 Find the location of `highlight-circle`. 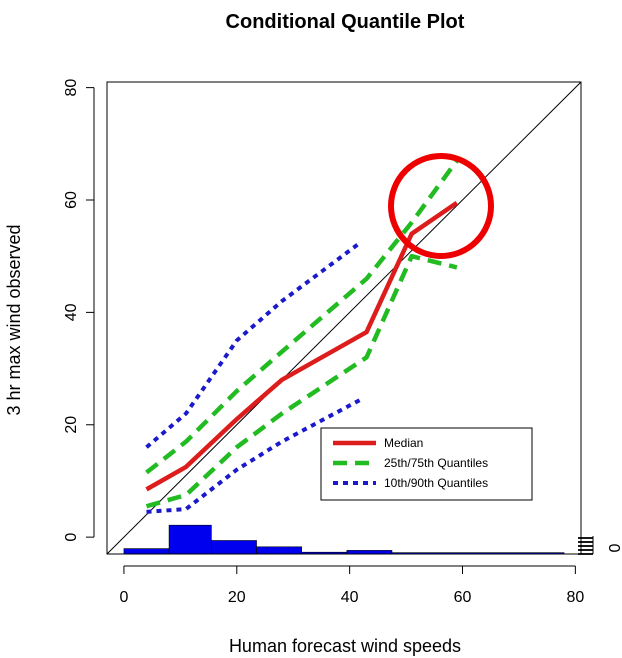

highlight-circle is located at coordinates (441, 206).